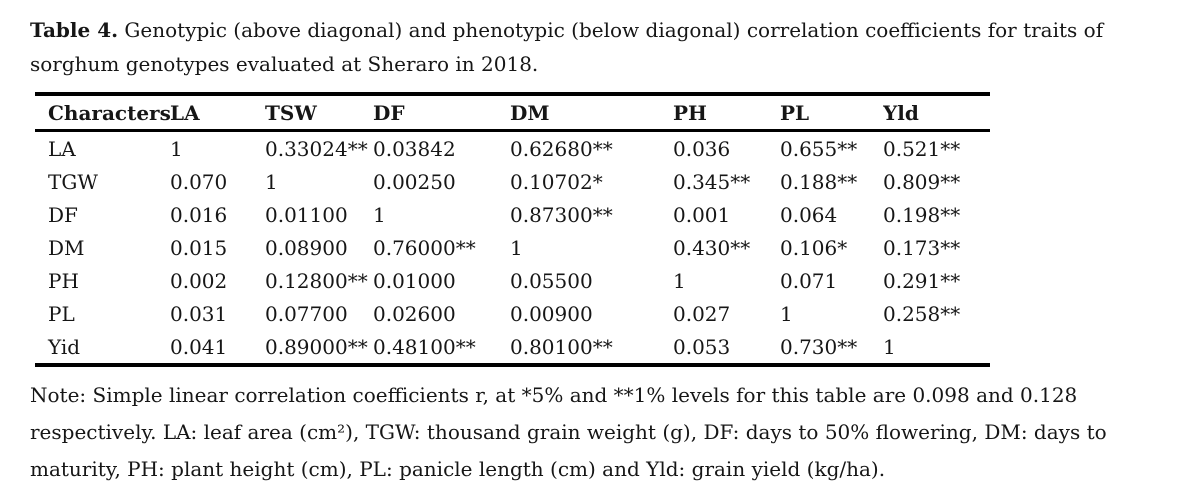 The width and height of the screenshot is (1177, 493). Describe the element at coordinates (316, 148) in the screenshot. I see `table-cell: 0.33024**` at that location.